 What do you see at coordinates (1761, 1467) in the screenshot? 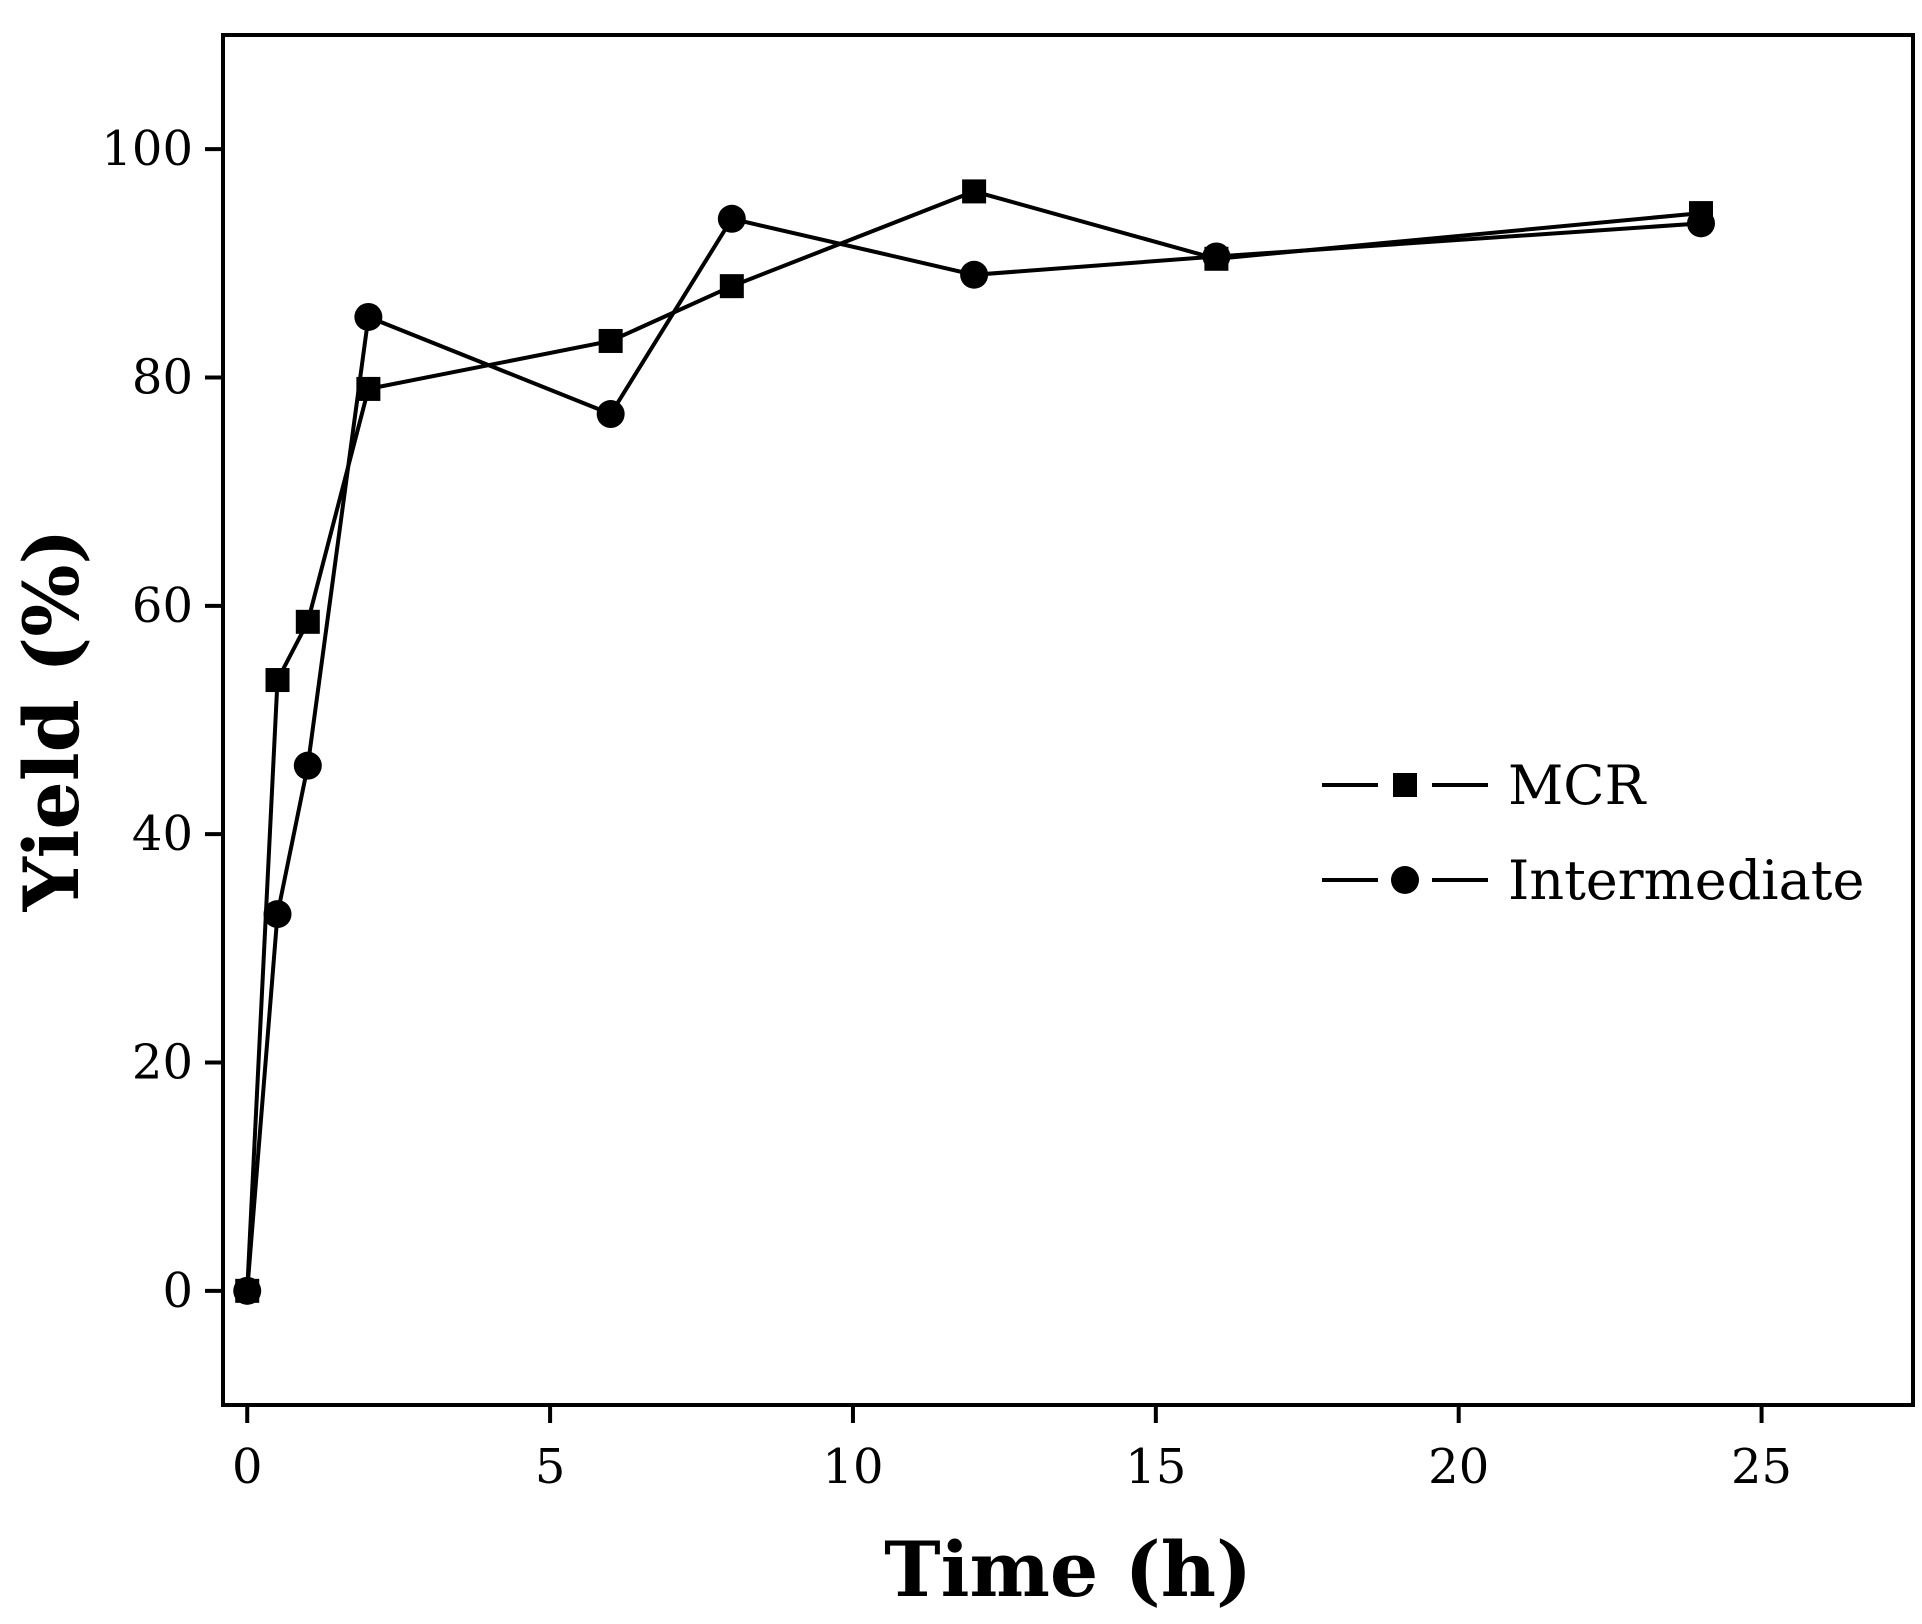
I see `x-tick-label: 25` at bounding box center [1761, 1467].